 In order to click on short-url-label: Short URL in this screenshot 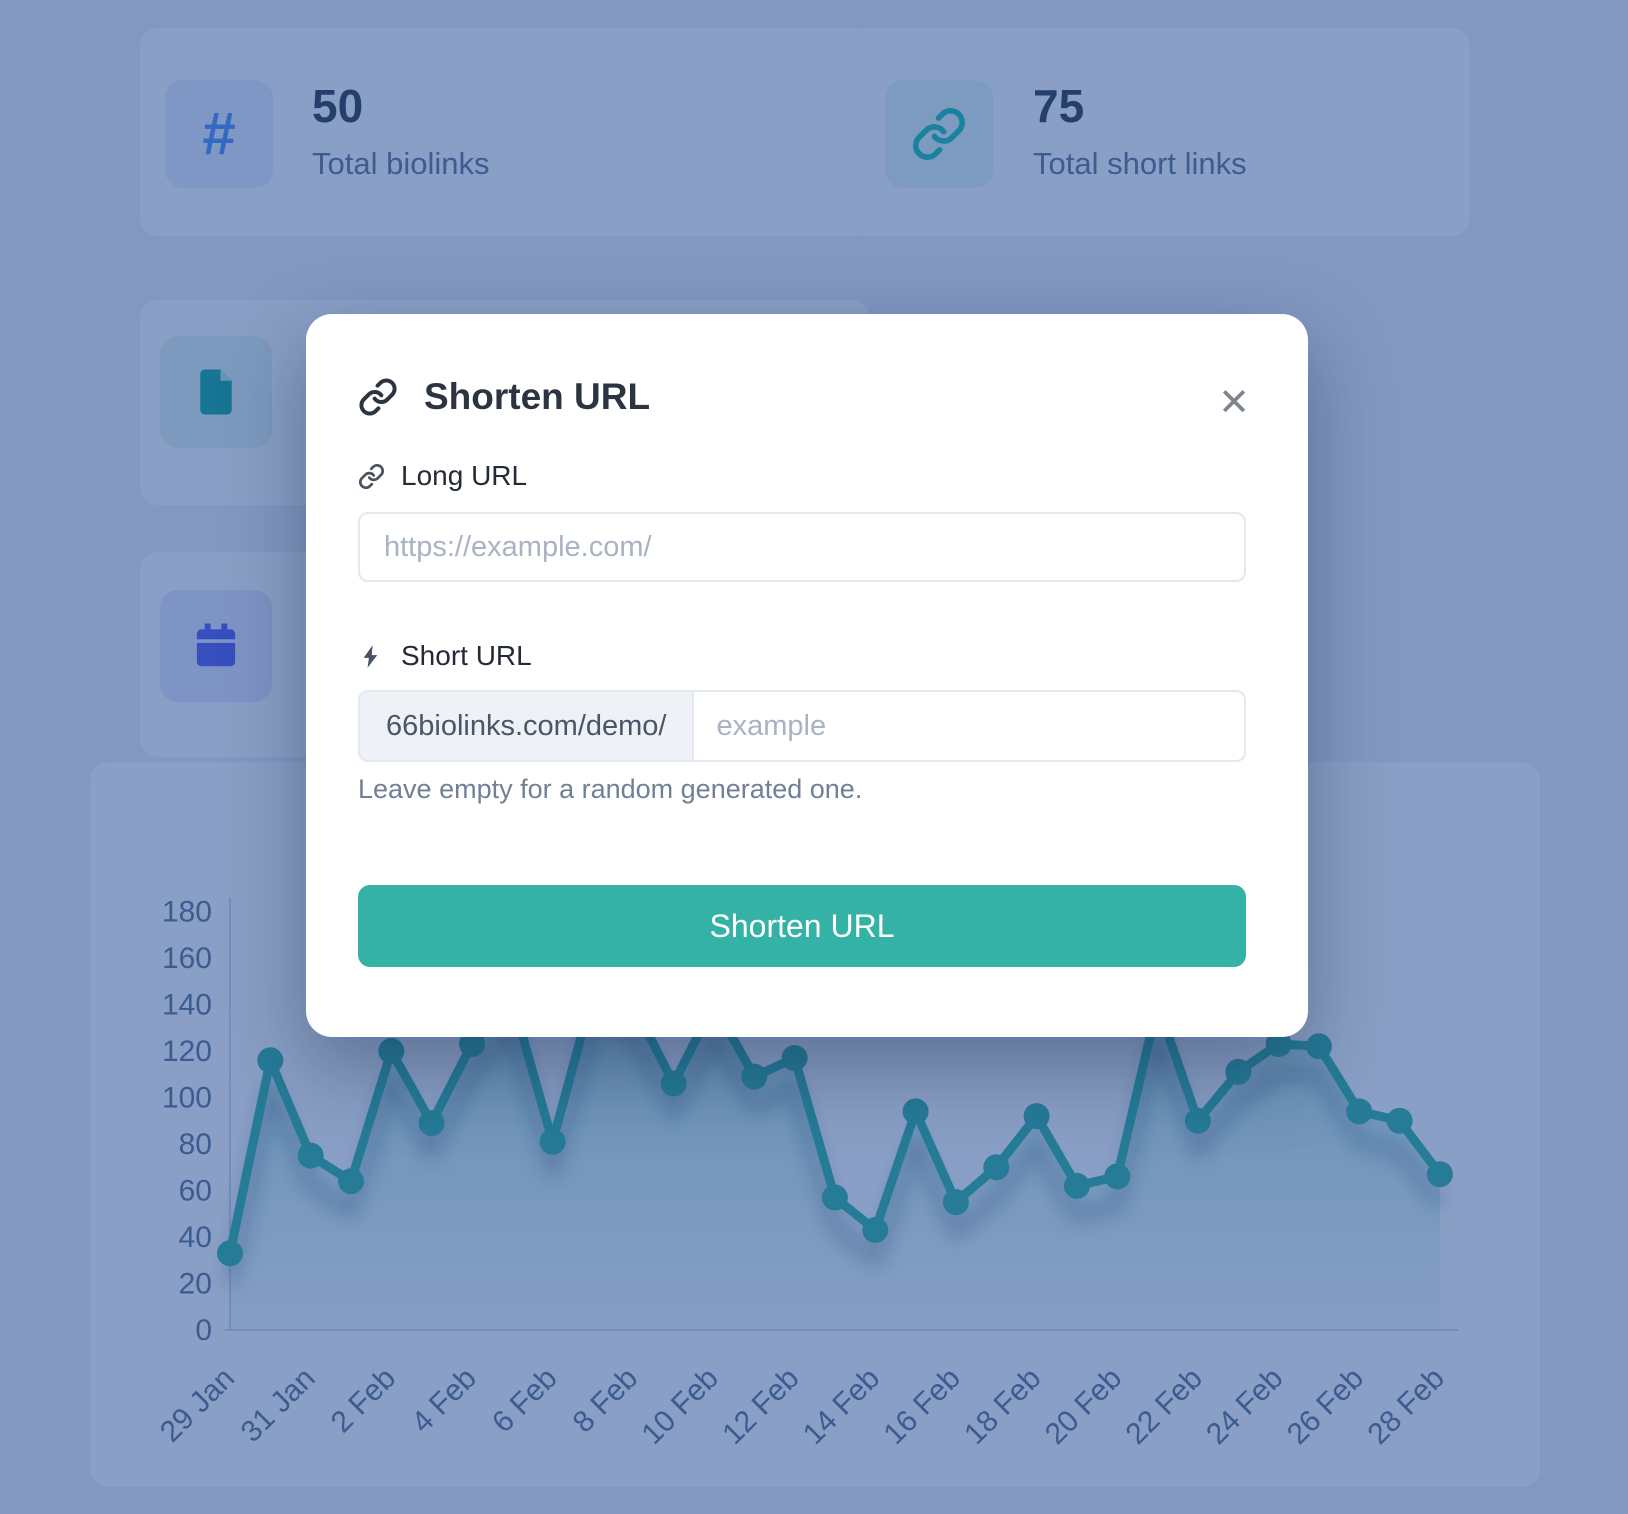, I will do `click(466, 655)`.